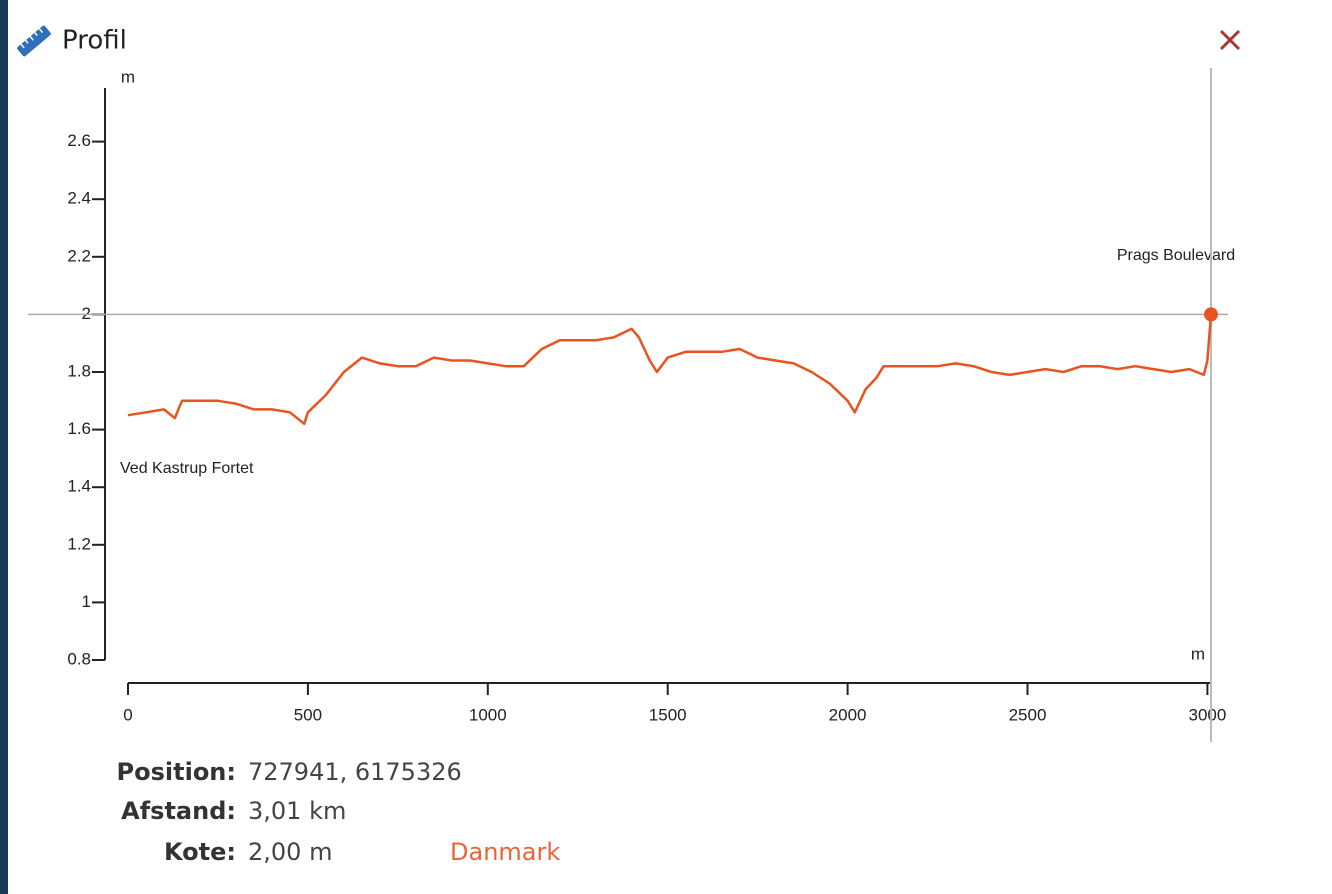 The height and width of the screenshot is (894, 1332). What do you see at coordinates (1211, 314) in the screenshot?
I see `cursor-dot` at bounding box center [1211, 314].